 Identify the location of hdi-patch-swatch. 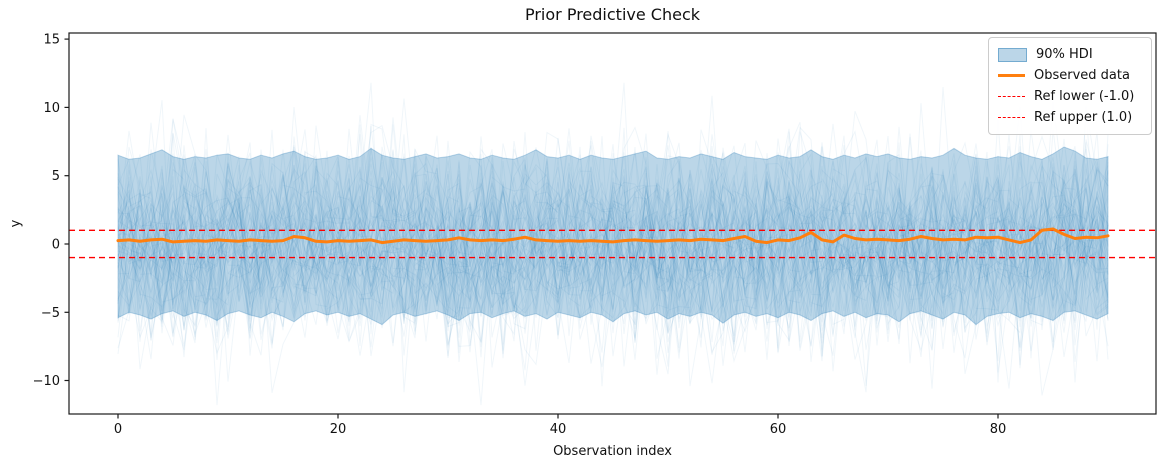
(1012, 54).